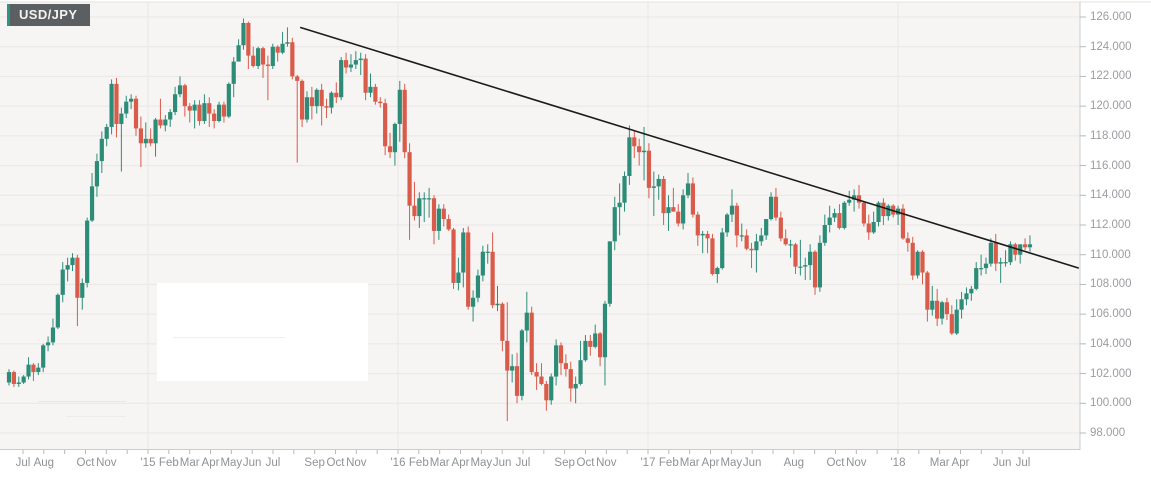 Image resolution: width=1151 pixels, height=477 pixels. I want to click on price-tick-label: 106.000, so click(1111, 314).